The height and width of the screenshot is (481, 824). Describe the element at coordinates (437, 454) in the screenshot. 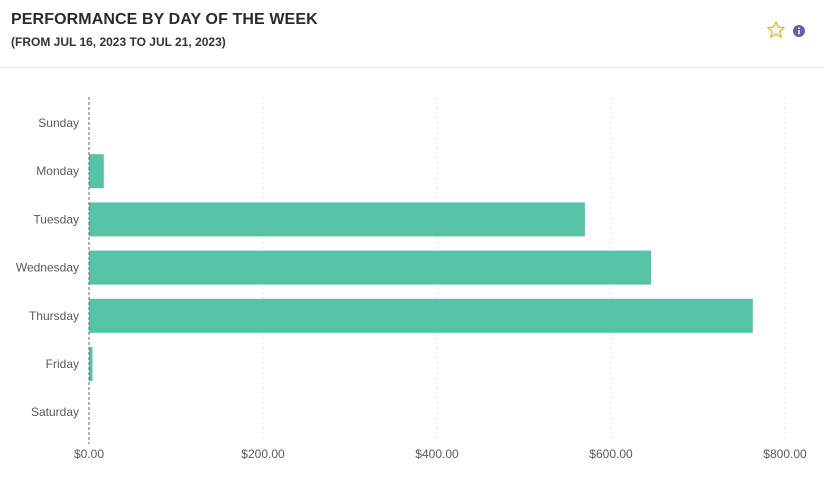

I see `x-tick-label: $400.00` at that location.